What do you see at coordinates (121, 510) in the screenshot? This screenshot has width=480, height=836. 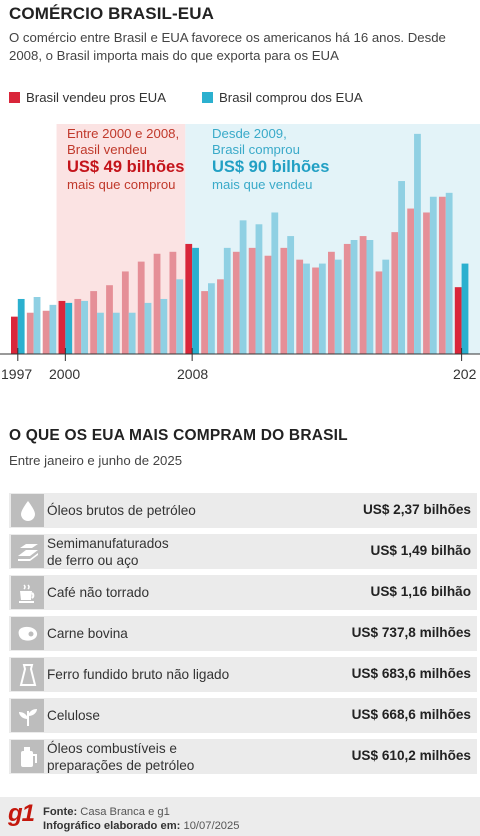 I see `list-item-label: Óleos brutos de petróleo` at bounding box center [121, 510].